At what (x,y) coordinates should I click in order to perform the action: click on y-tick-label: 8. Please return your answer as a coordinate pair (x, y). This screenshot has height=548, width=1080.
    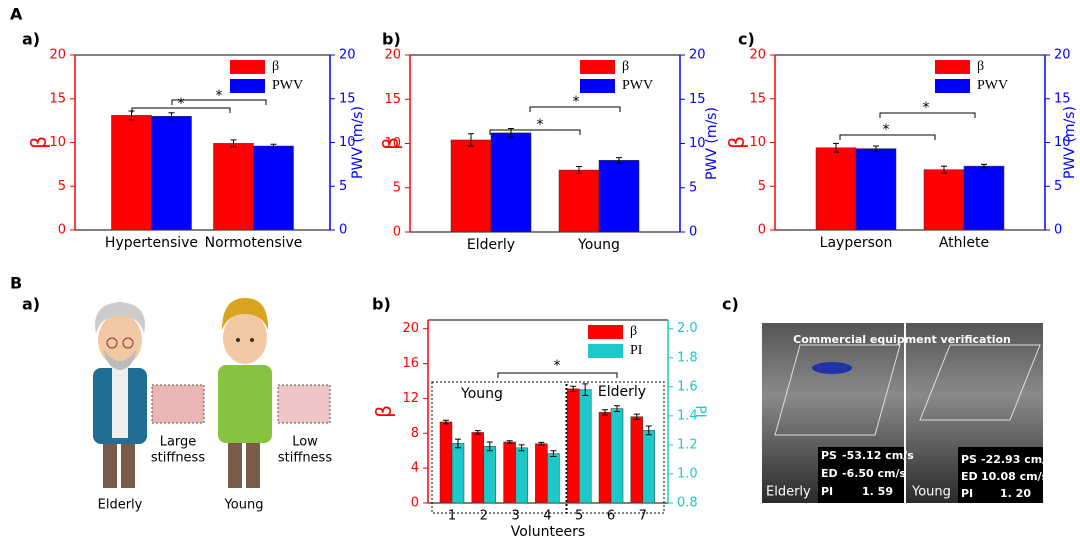
    Looking at the image, I should click on (415, 433).